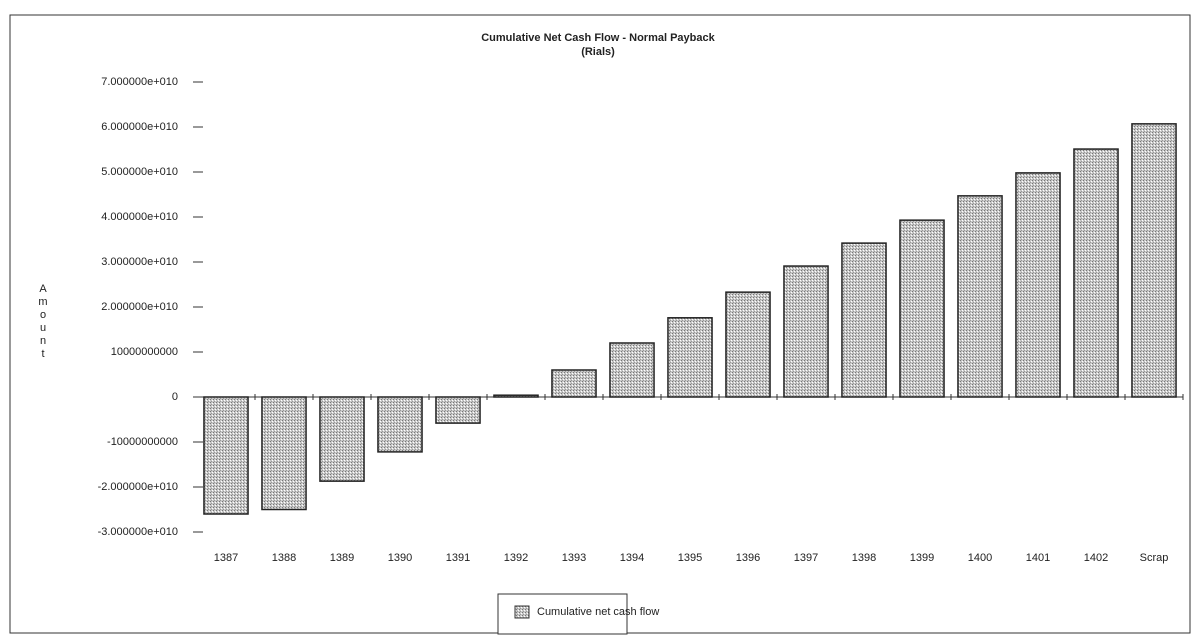  I want to click on x-tick-label: 1401, so click(1038, 558).